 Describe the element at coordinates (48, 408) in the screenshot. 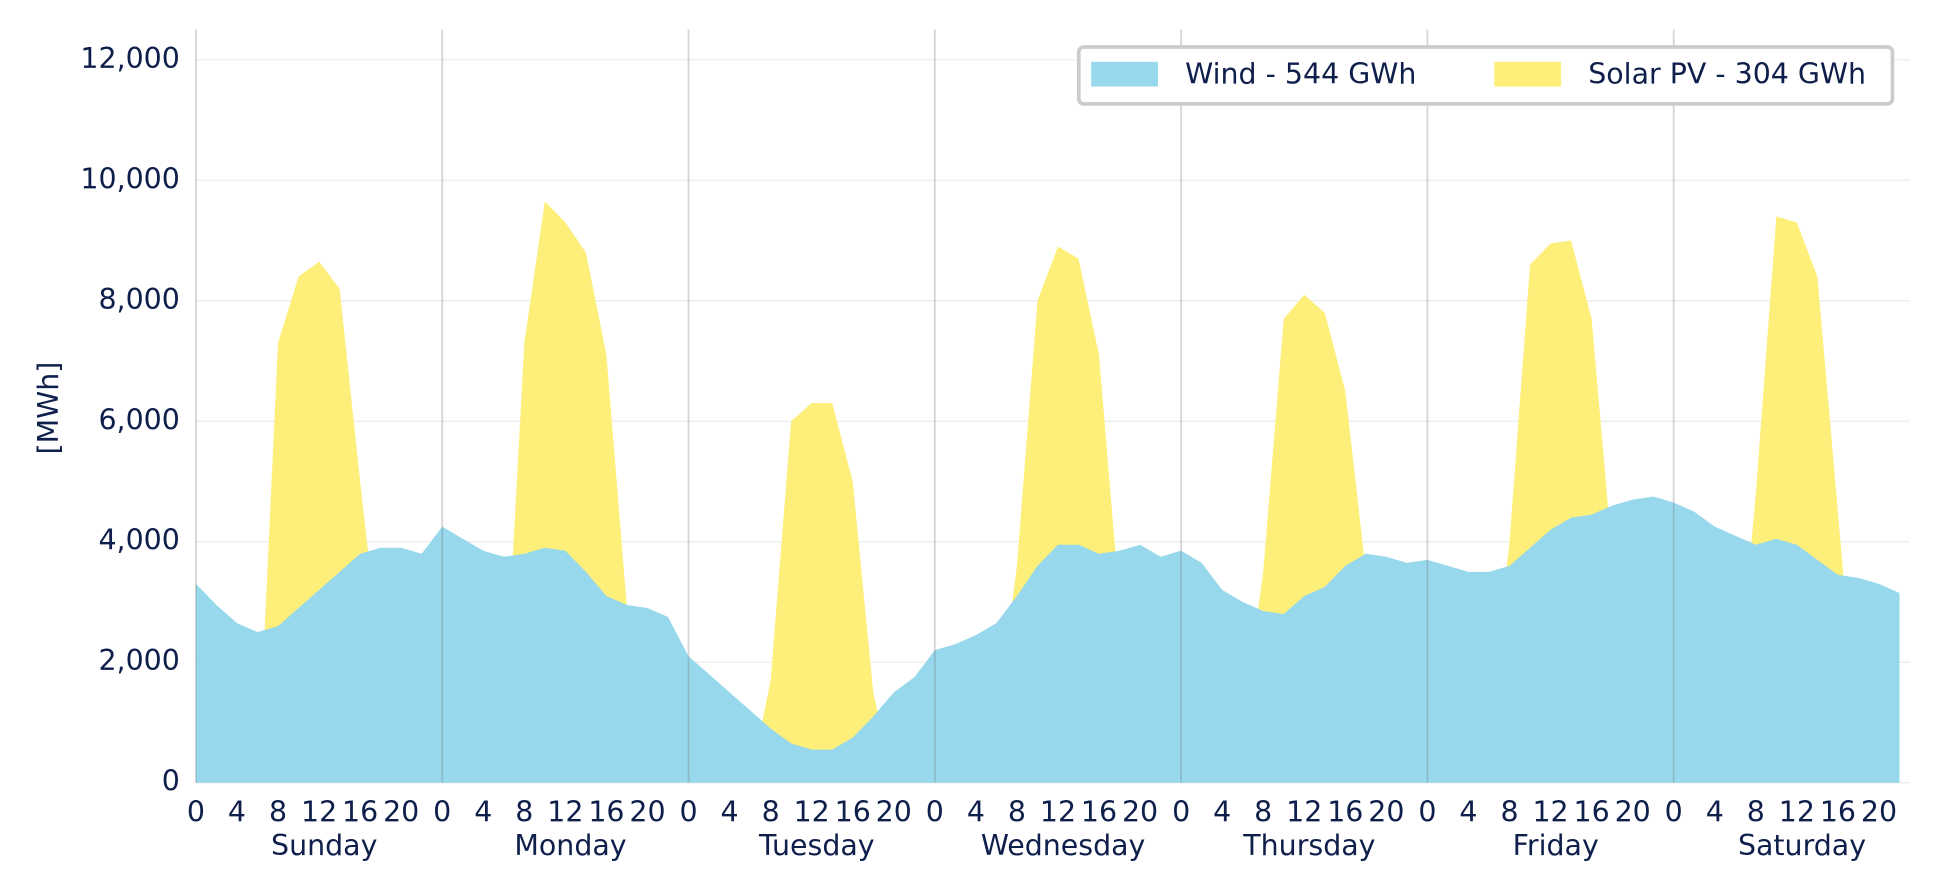

I see `y-axis-label: [MWh]` at that location.